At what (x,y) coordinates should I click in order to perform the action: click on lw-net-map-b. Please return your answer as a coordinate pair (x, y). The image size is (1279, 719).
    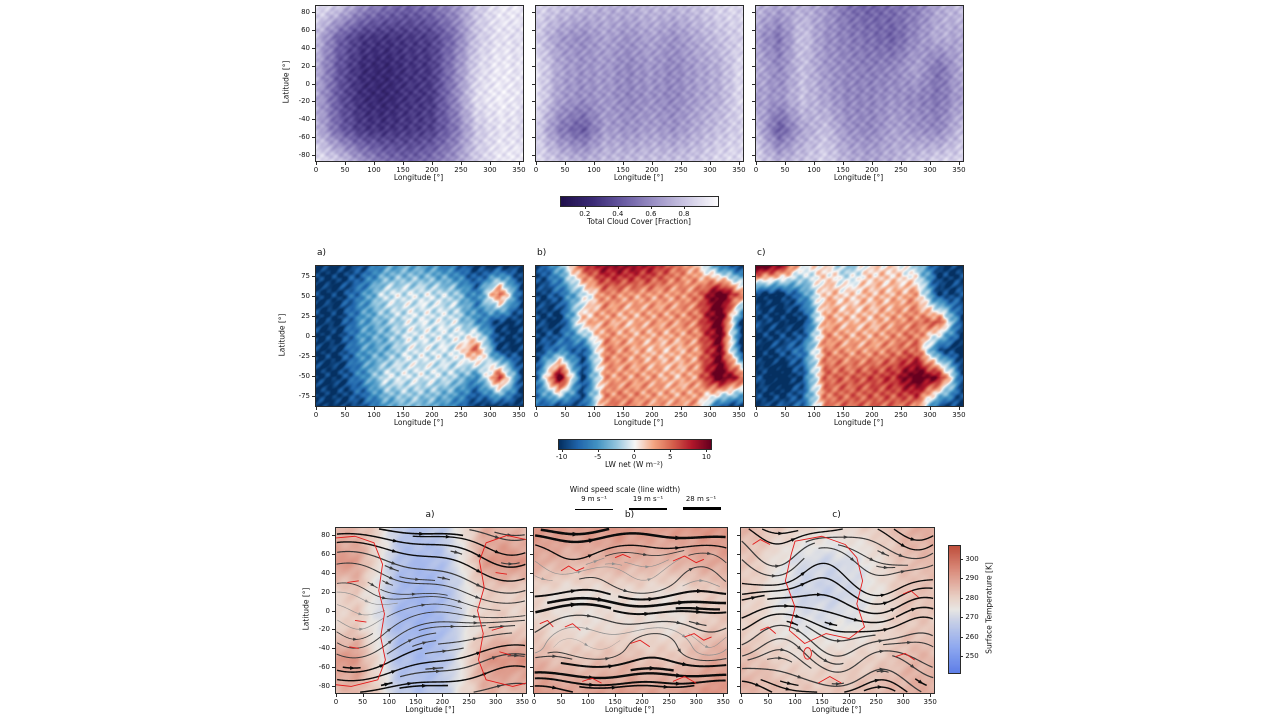
    Looking at the image, I should click on (639, 336).